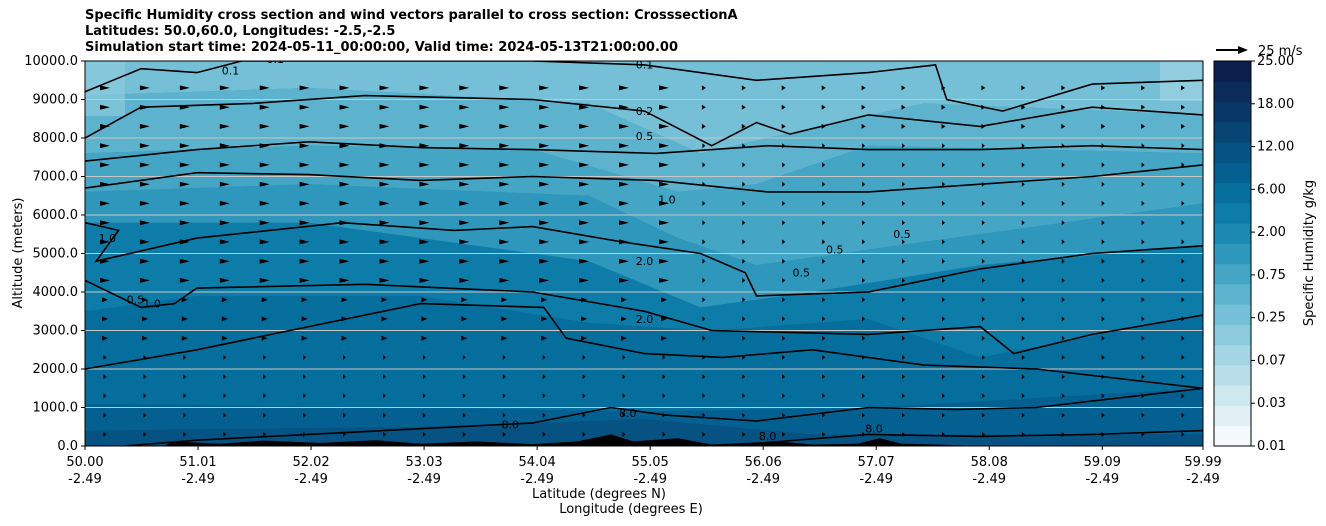 The height and width of the screenshot is (526, 1326). Describe the element at coordinates (152, 303) in the screenshot. I see `contour-label: 1.0` at that location.